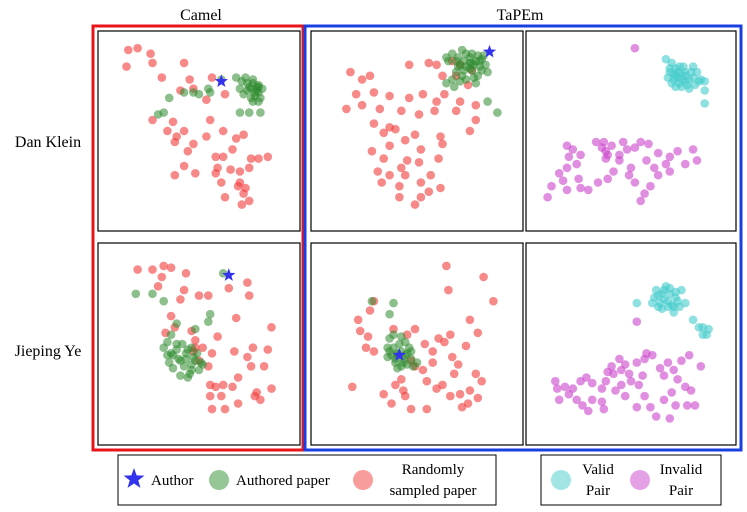  What do you see at coordinates (640, 480) in the screenshot?
I see `legend-invalid-dot-icon` at bounding box center [640, 480].